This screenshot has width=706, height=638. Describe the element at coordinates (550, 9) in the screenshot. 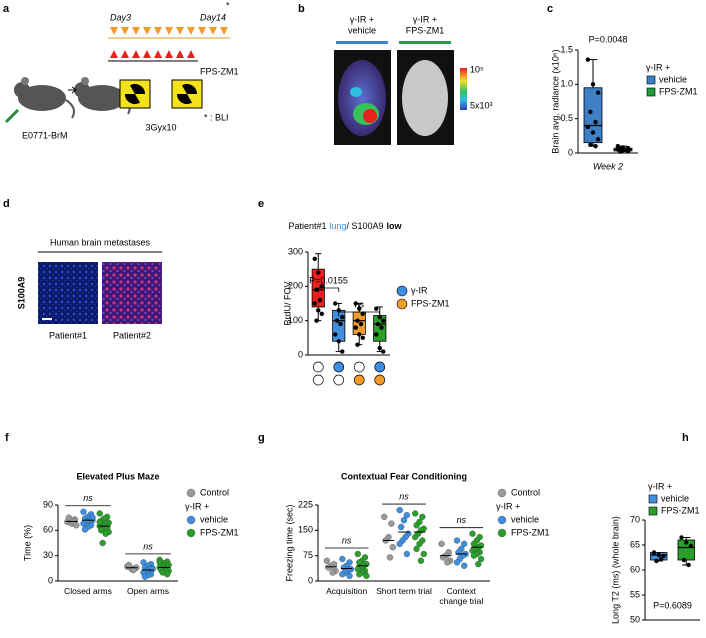

I see `panel-label: c` at that location.